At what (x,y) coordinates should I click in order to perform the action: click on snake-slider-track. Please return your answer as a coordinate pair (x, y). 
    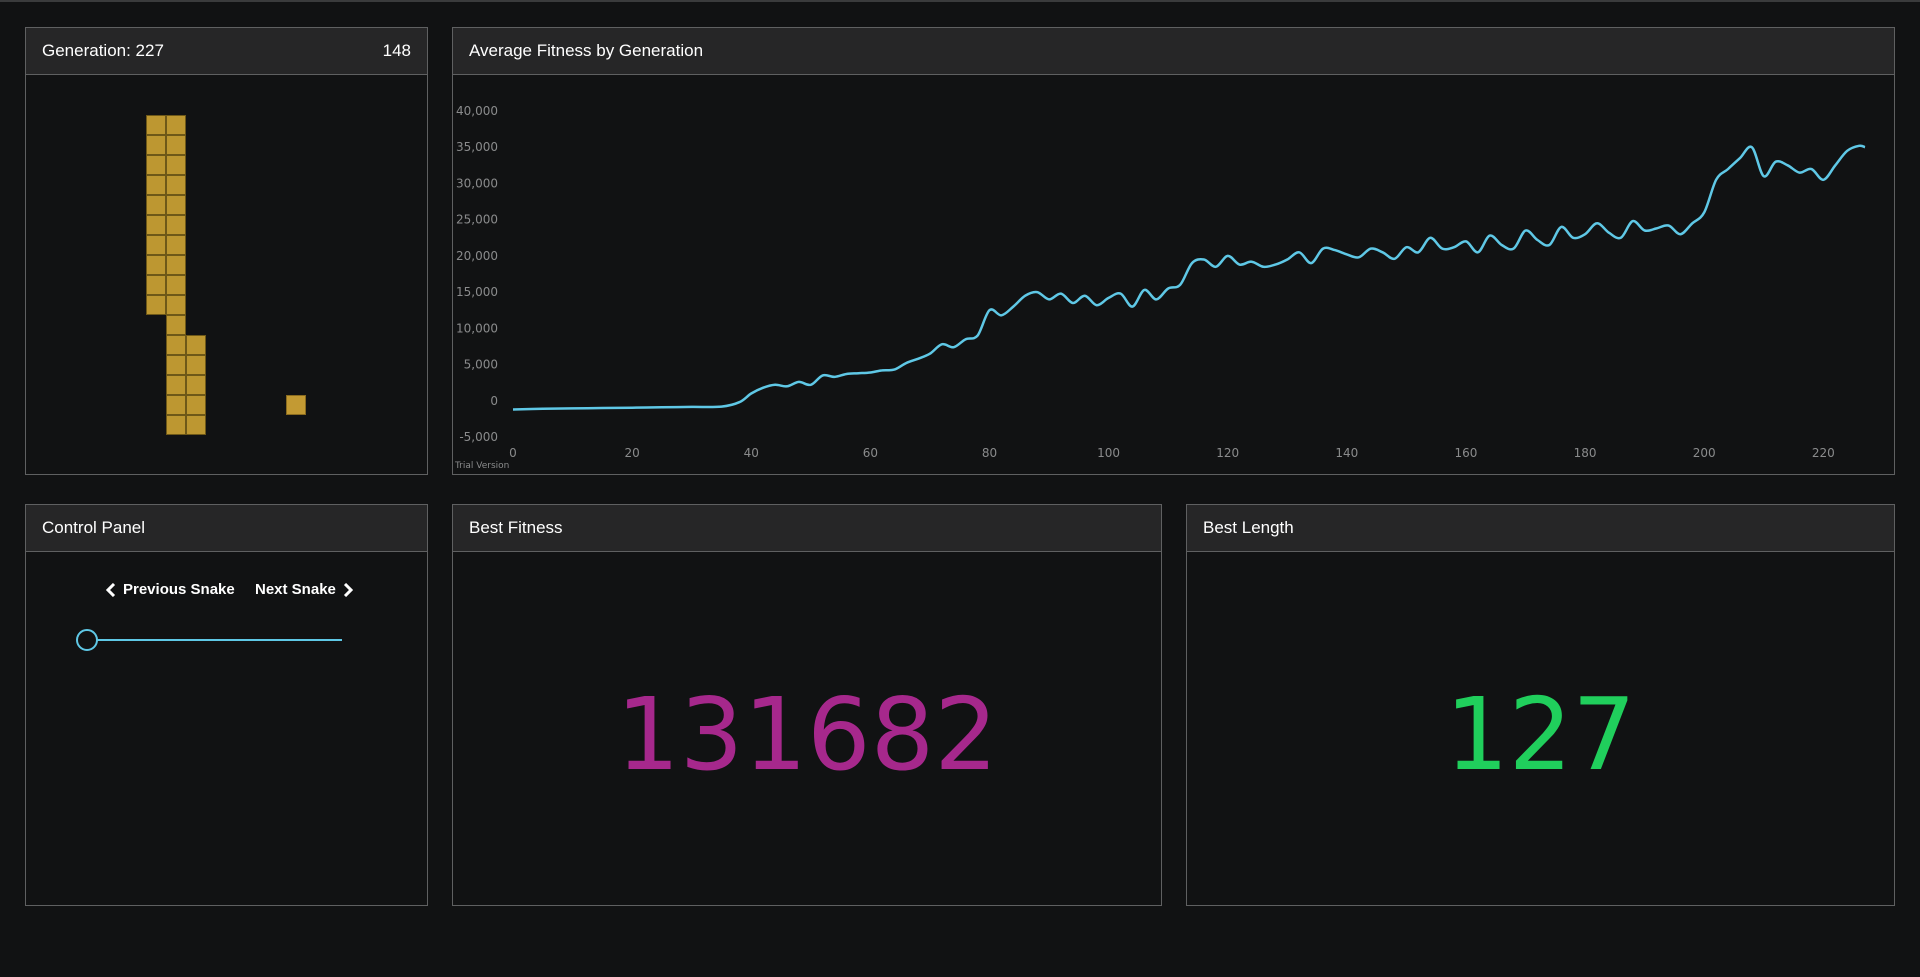
    Looking at the image, I should click on (214, 640).